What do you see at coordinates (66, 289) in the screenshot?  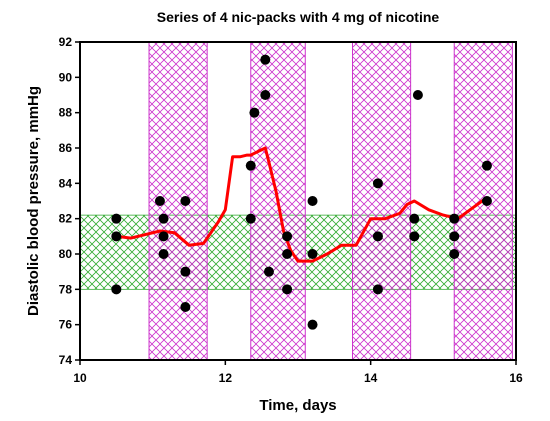 I see `y-tick-label: 78` at bounding box center [66, 289].